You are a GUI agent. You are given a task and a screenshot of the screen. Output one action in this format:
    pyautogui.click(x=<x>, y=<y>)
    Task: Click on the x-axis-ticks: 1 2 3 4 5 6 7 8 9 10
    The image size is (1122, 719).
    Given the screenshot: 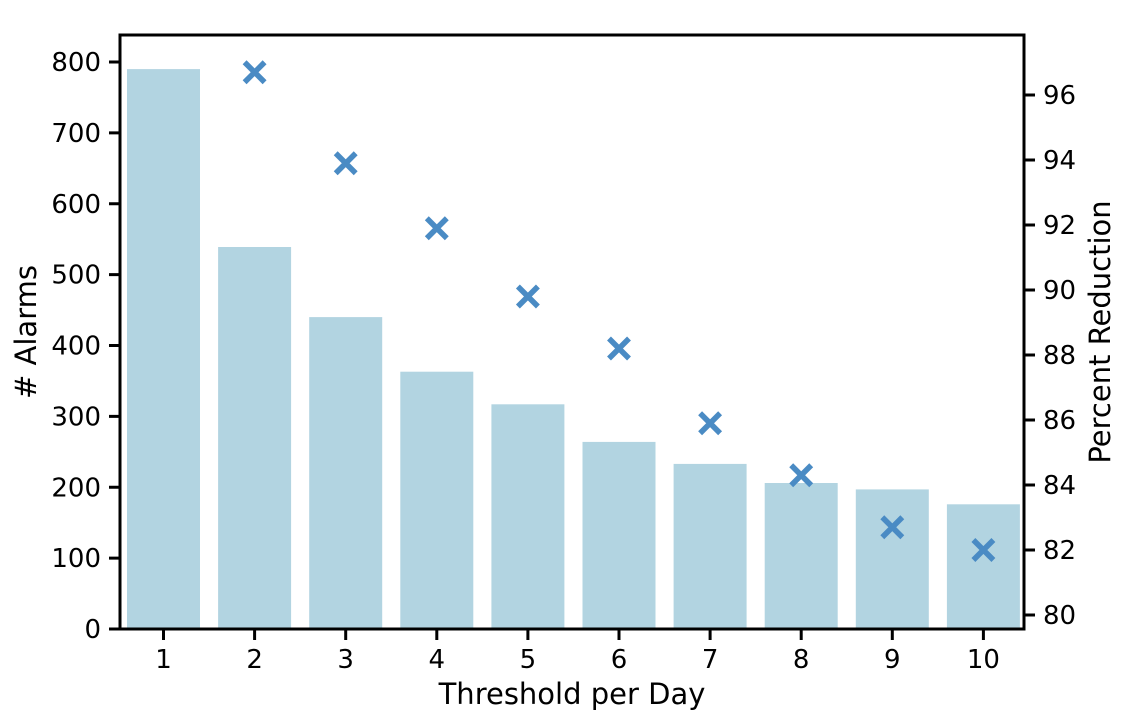 What is the action you would take?
    pyautogui.click(x=577, y=652)
    